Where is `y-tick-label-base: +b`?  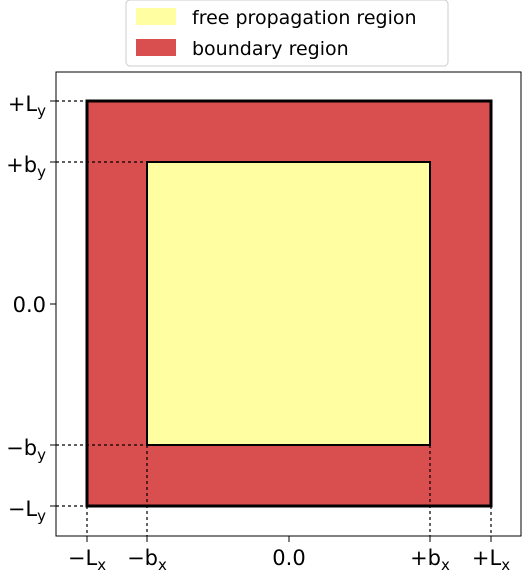
y-tick-label-base: +b is located at coordinates (21, 165).